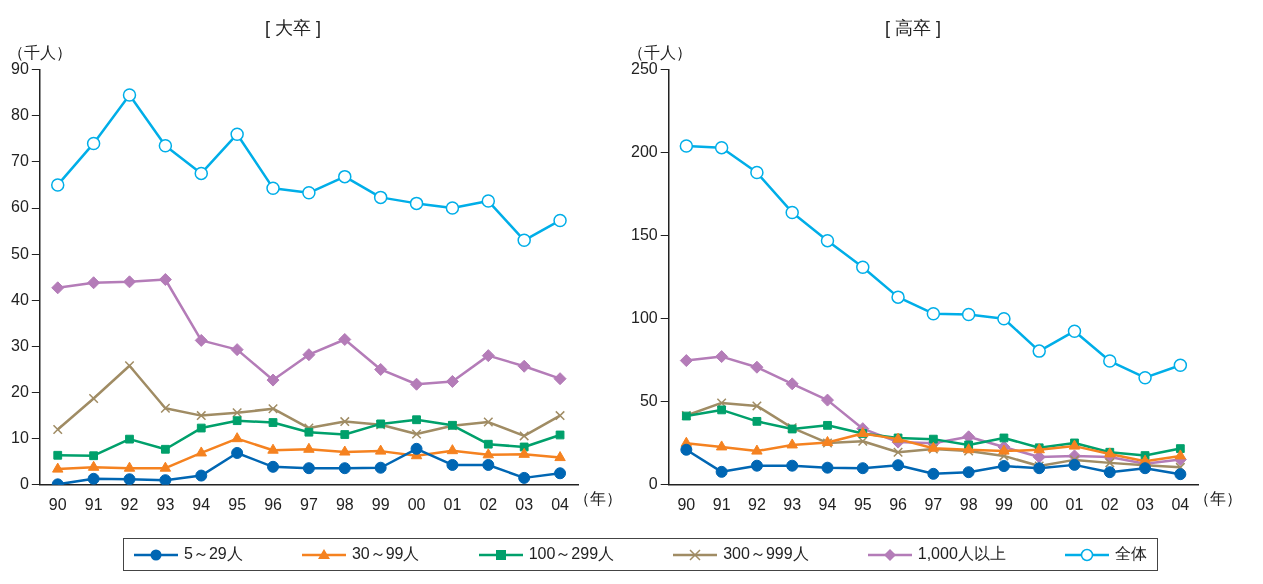  I want to click on chart-title: [ 大卒 ], so click(293, 27).